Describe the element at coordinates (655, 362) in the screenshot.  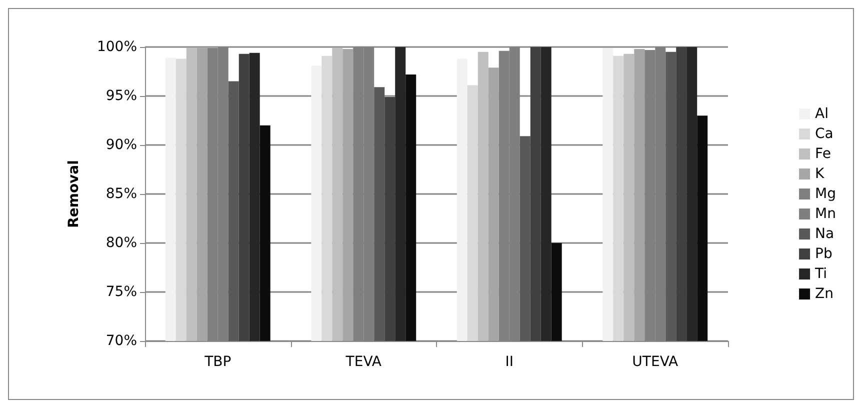
I see `x-tick-label: UTEVA` at that location.